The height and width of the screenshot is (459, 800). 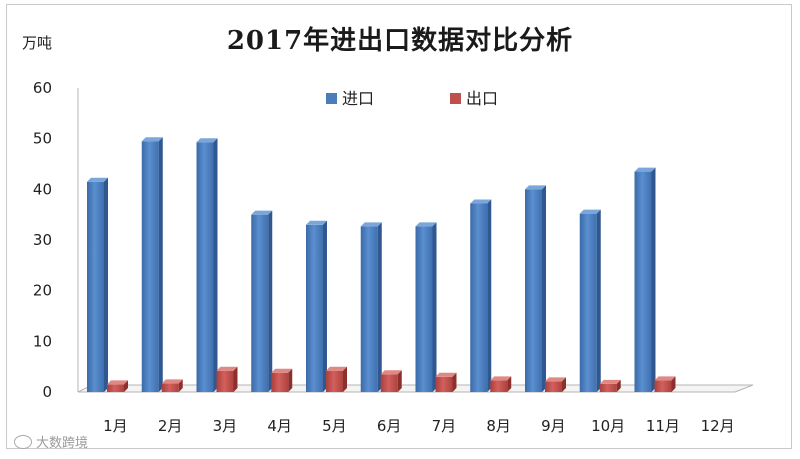 I want to click on x-tick-label: 6月, so click(x=389, y=426).